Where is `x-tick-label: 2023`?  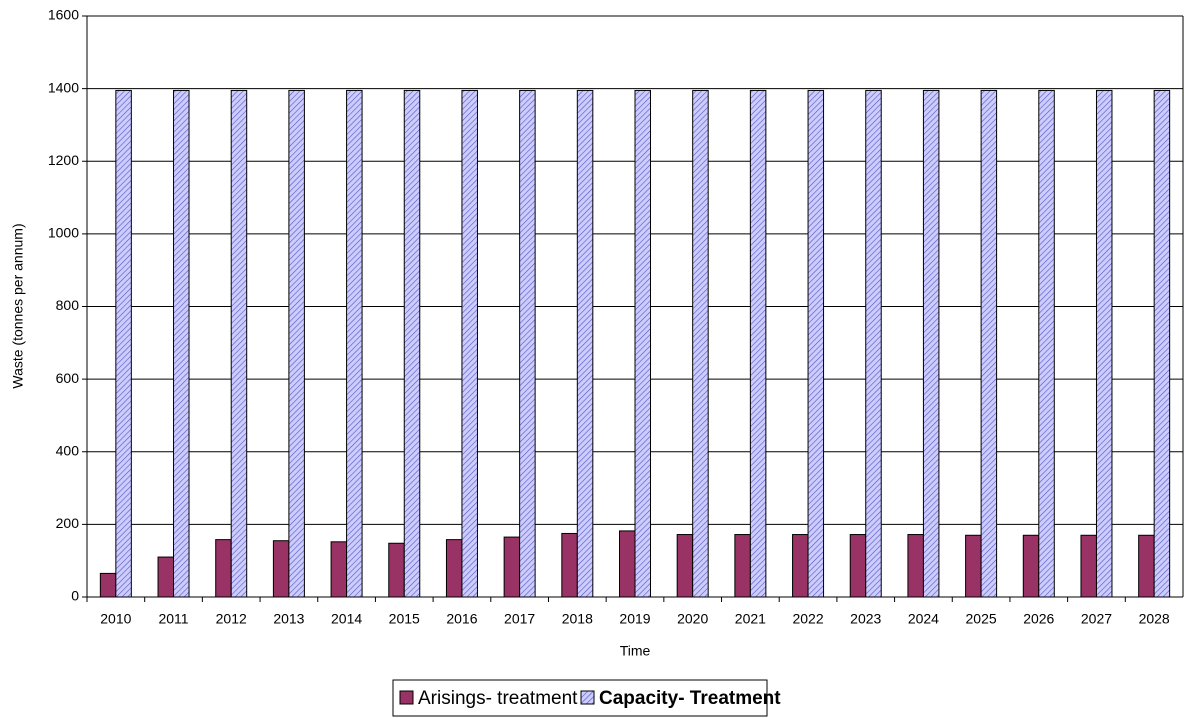 x-tick-label: 2023 is located at coordinates (865, 619).